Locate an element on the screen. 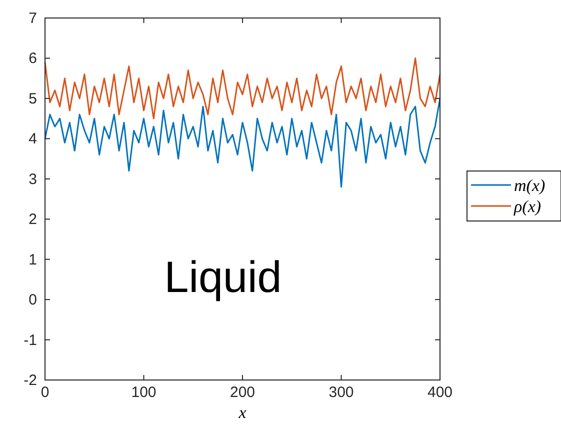 This screenshot has width=561, height=425. y-tick-label: 3 is located at coordinates (32, 179).